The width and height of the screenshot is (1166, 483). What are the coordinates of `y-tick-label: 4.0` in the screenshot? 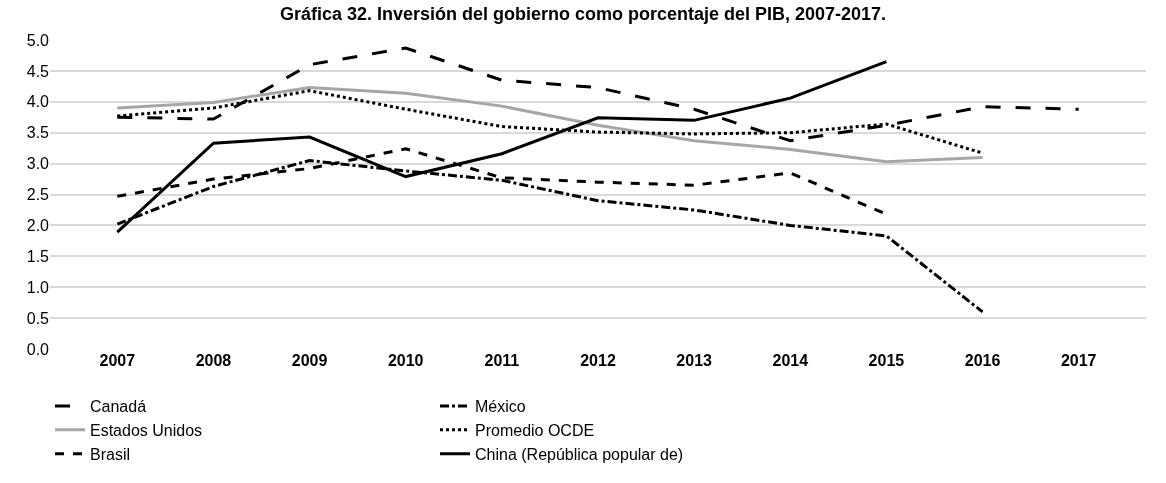 It's located at (38, 102).